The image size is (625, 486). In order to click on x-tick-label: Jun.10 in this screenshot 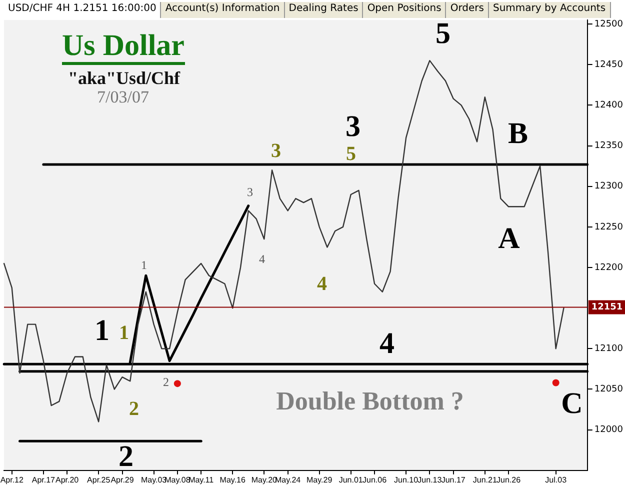, I will do `click(406, 479)`.